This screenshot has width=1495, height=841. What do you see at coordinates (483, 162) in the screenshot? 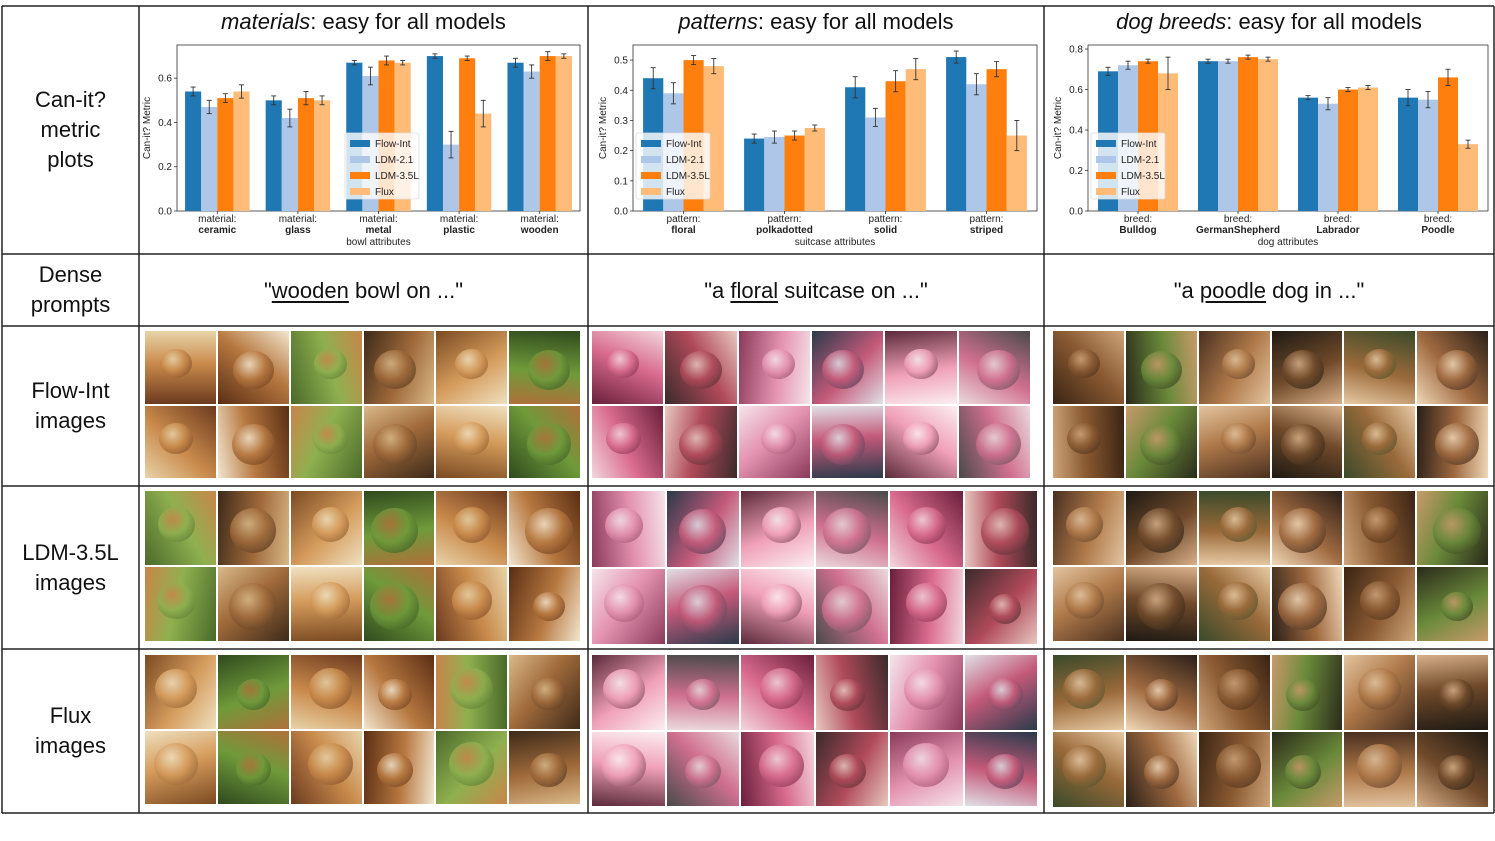
I see `bar-Flux-plastic` at bounding box center [483, 162].